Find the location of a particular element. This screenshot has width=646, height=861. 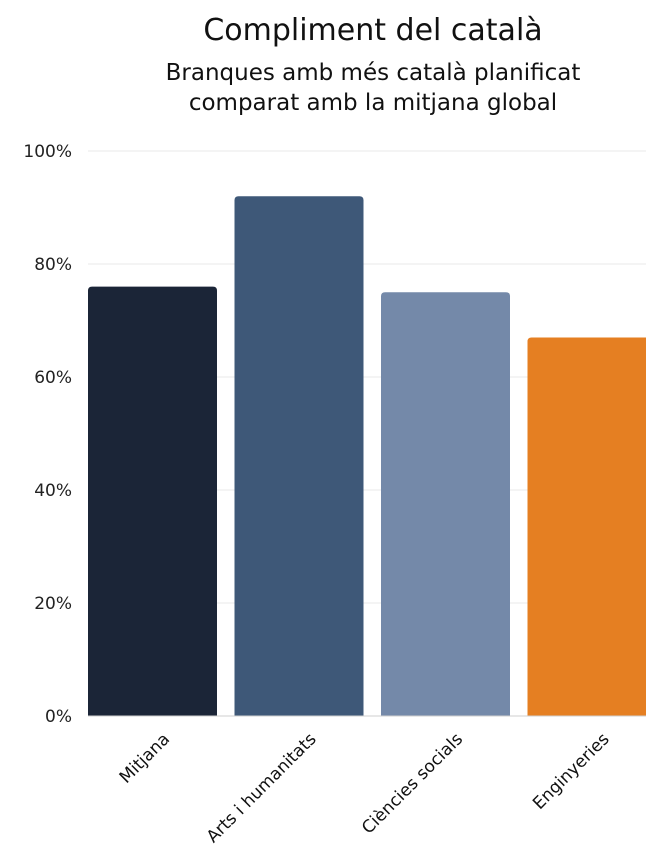

bar-enginyeries is located at coordinates (587, 526).